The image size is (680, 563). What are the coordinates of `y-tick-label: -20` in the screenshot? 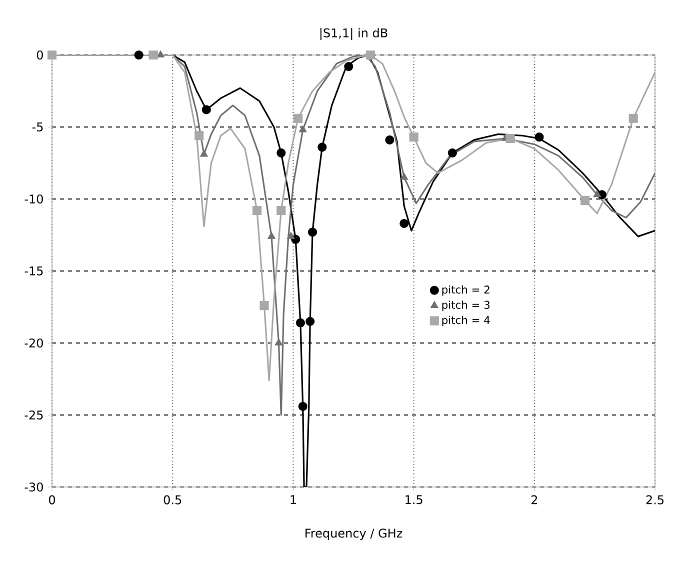 It's located at (33, 343).